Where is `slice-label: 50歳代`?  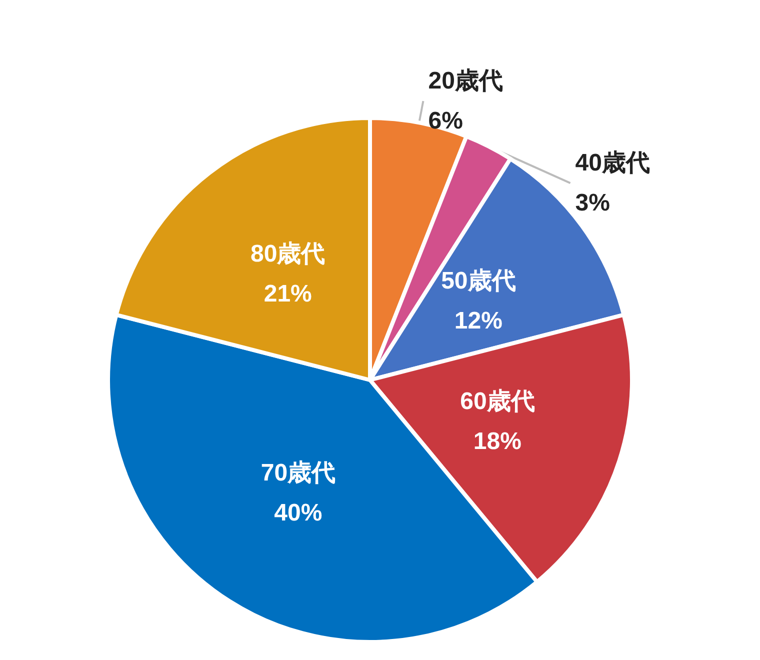
slice-label: 50歳代 is located at coordinates (478, 281).